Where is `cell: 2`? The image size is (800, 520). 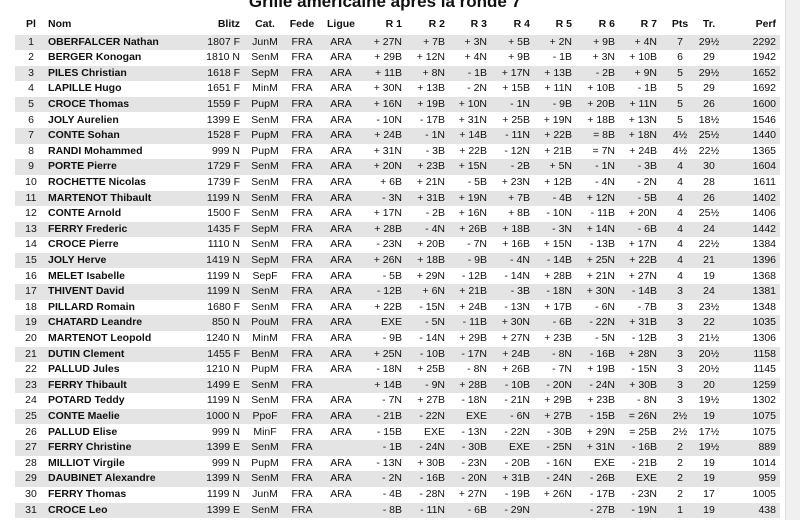
cell: 2 is located at coordinates (680, 493).